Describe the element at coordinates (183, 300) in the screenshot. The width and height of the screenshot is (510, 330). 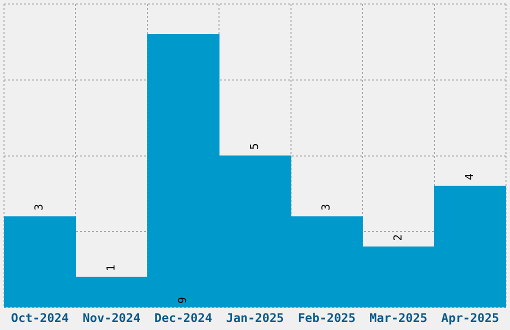
I see `data-label: 9` at that location.